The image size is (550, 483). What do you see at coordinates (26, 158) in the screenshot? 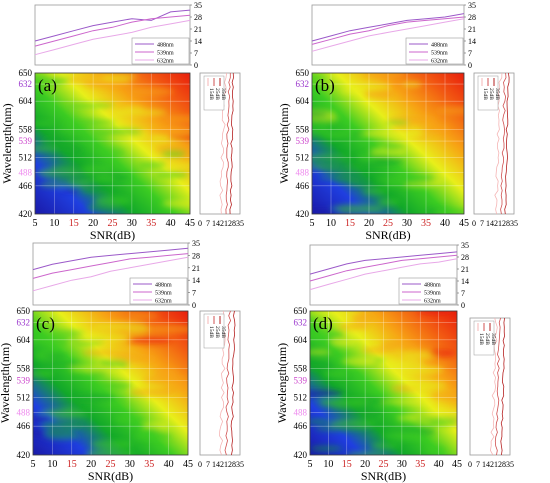
I see `y-tick-label: 512` at bounding box center [26, 158].